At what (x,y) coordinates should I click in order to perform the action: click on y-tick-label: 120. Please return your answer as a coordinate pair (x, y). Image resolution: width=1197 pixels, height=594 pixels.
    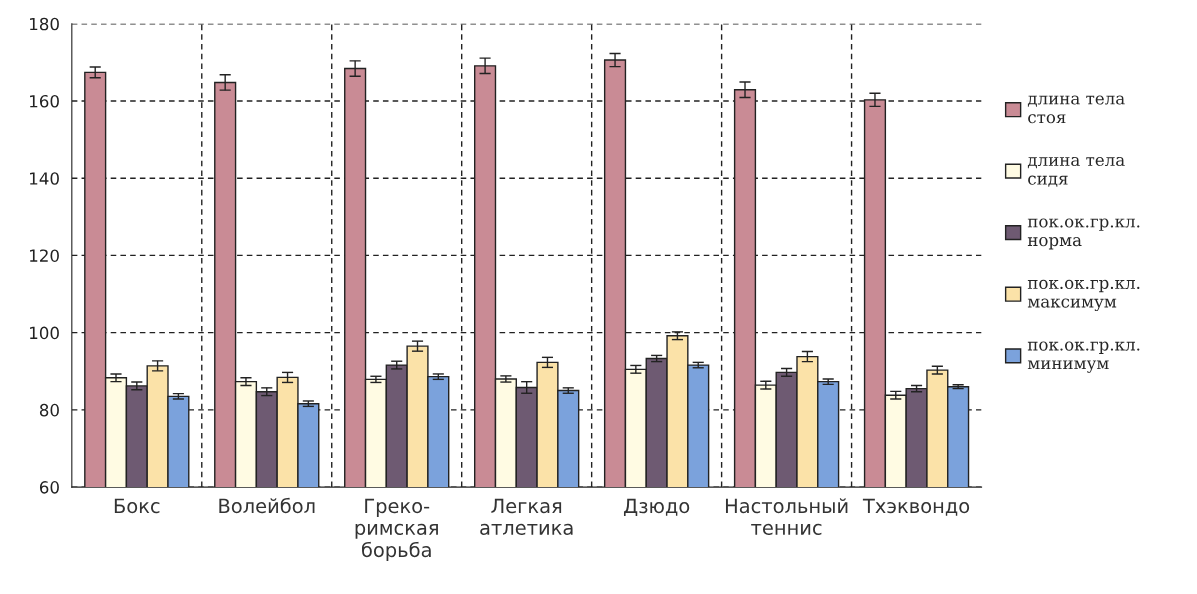
    Looking at the image, I should click on (44, 255).